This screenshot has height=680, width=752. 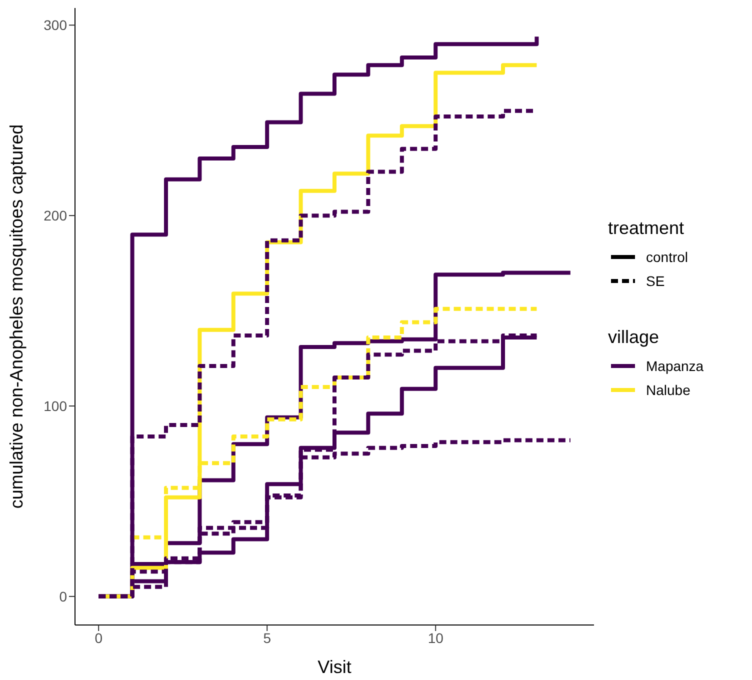 I want to click on y-tick-label: 300, so click(x=56, y=25).